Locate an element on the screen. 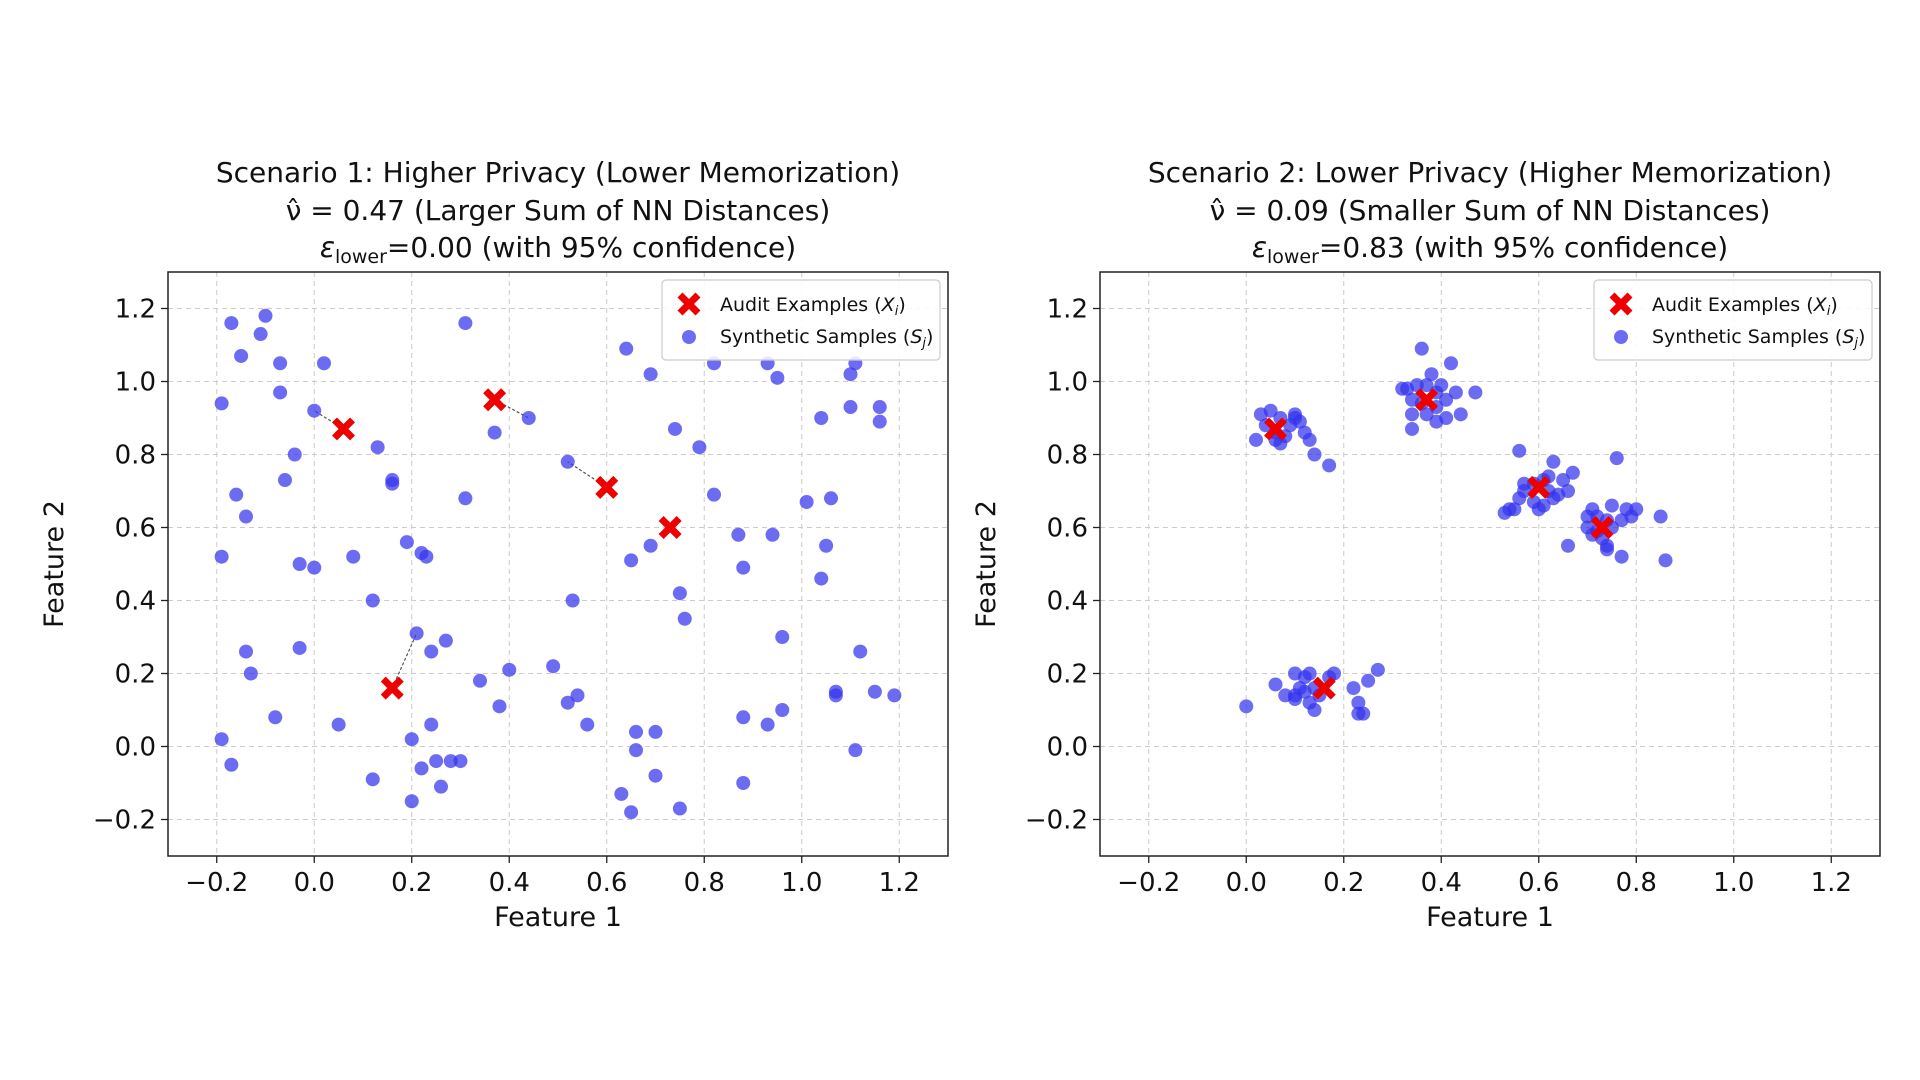 The height and width of the screenshot is (1080, 1920). x-tick-label: −0.2 is located at coordinates (216, 883).